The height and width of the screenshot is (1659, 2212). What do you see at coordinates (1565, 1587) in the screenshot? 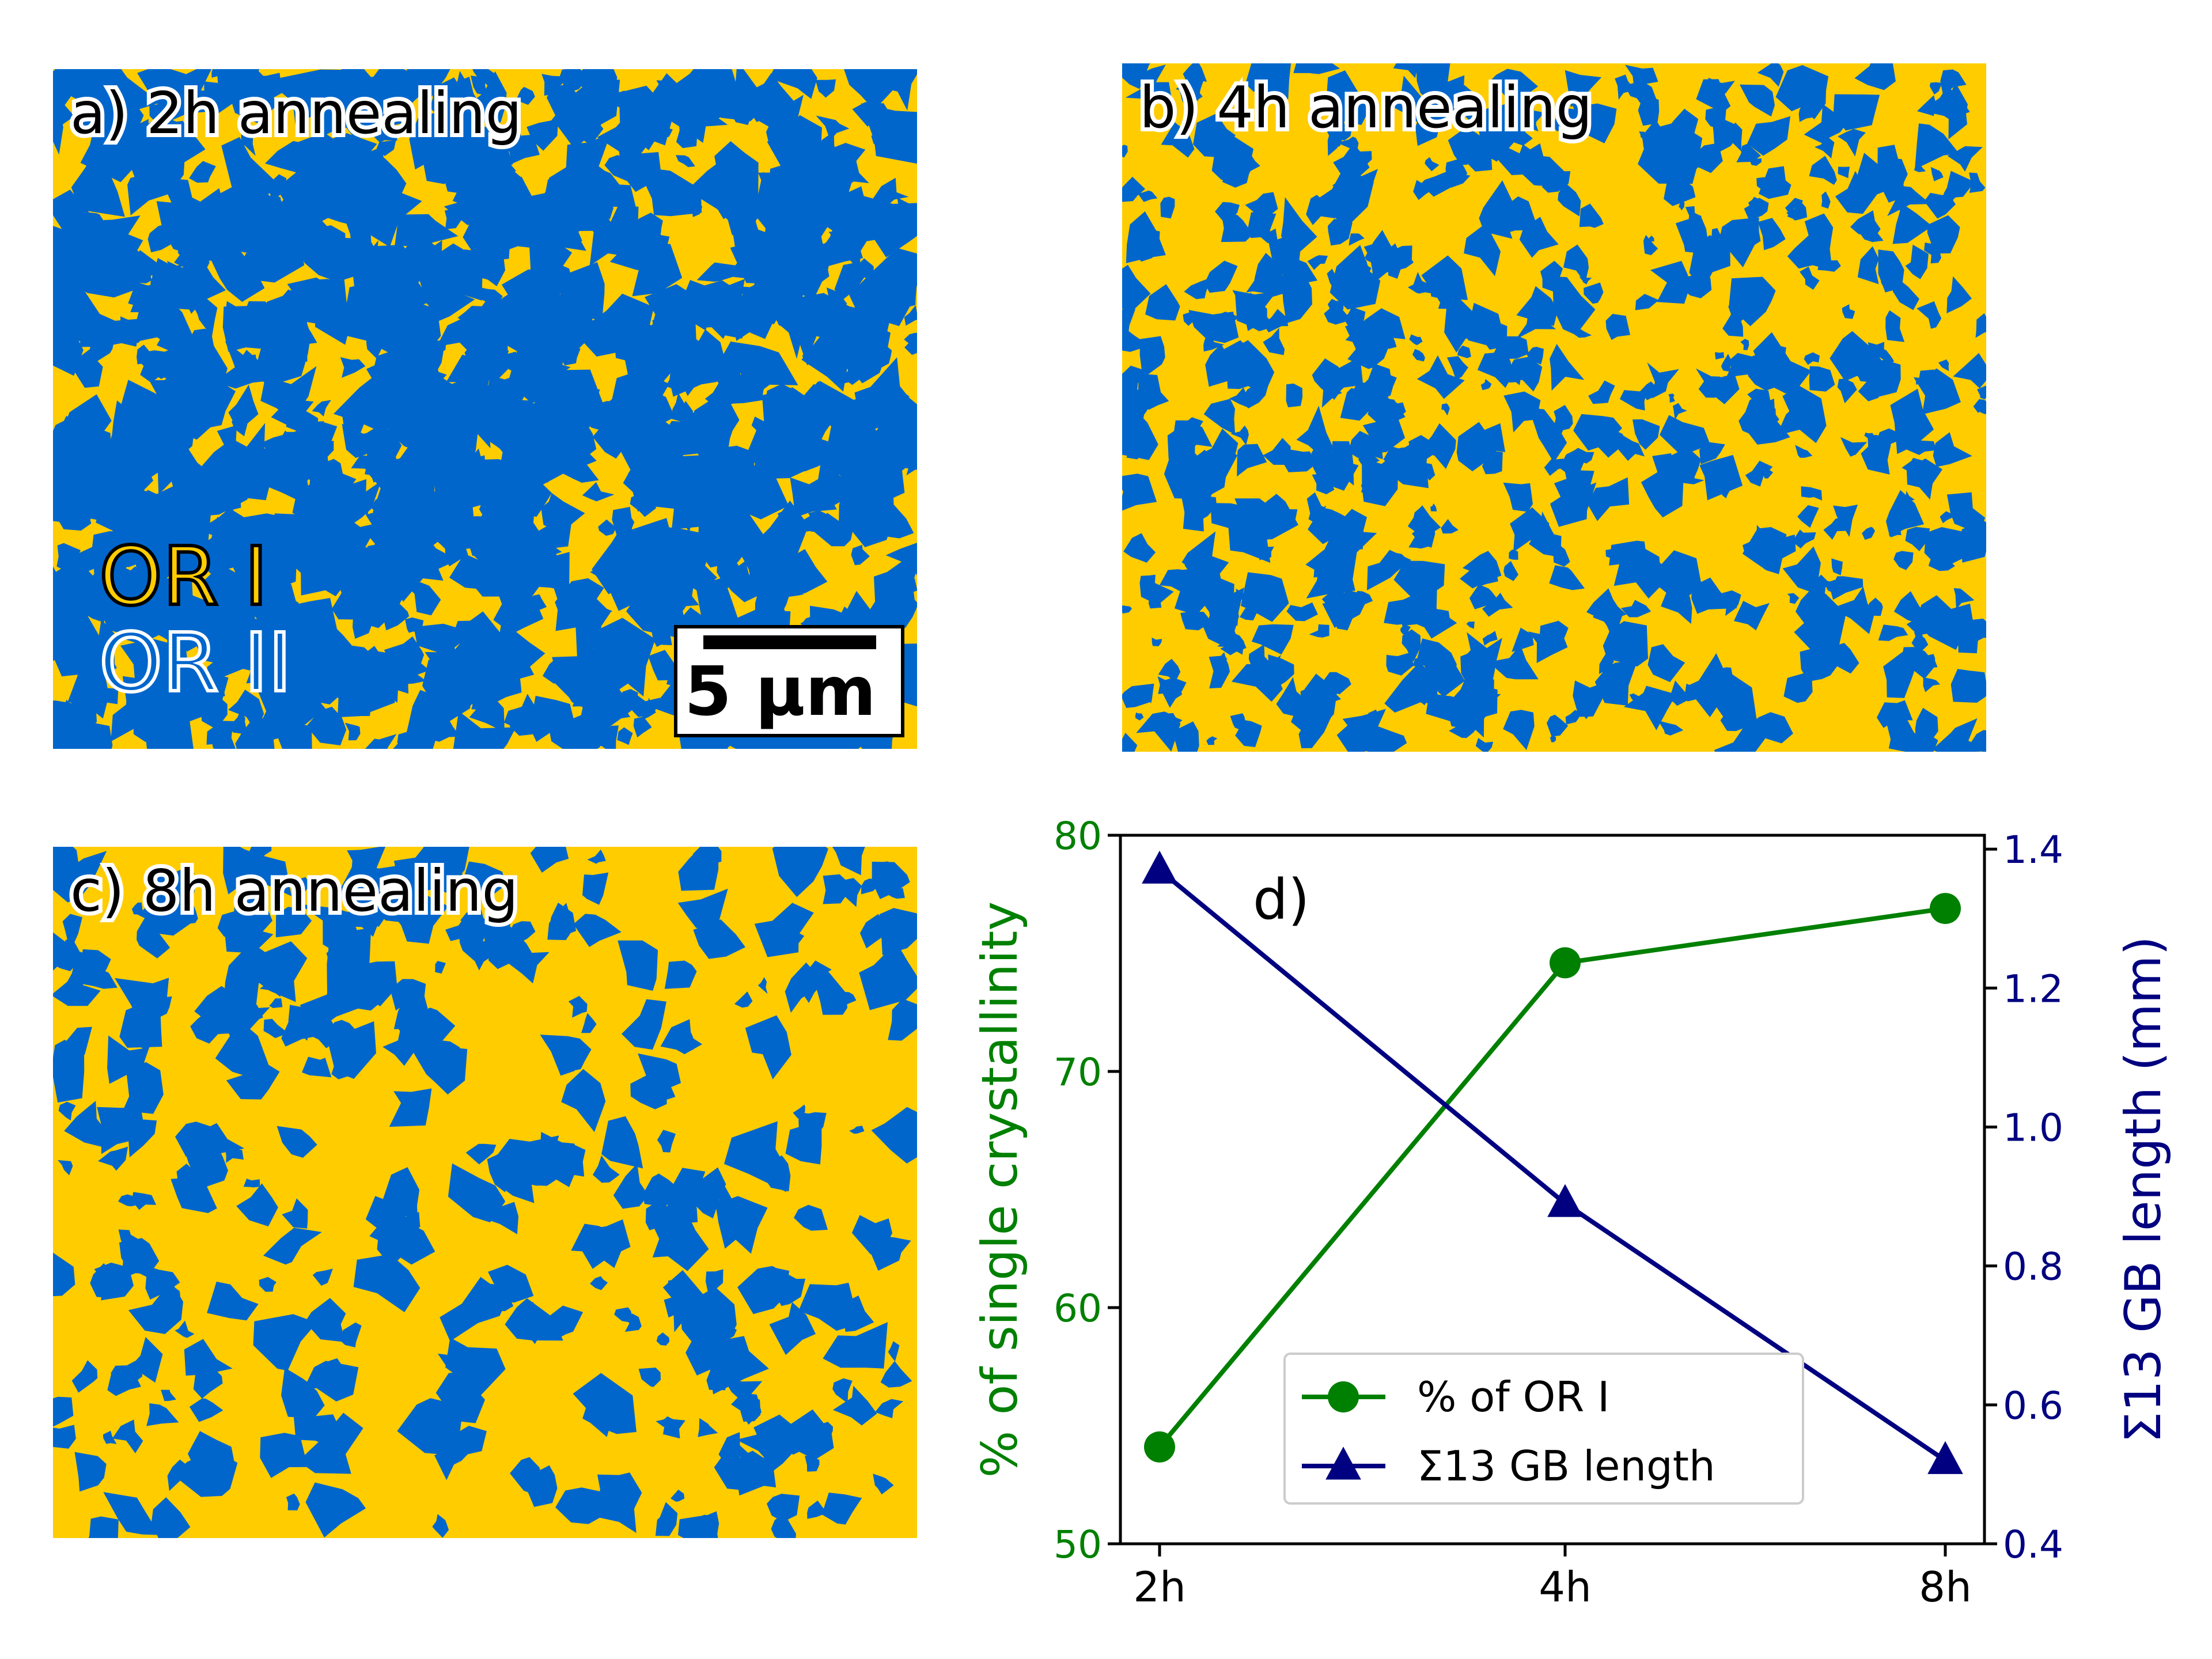
I see `x-tick-label: 4h` at bounding box center [1565, 1587].